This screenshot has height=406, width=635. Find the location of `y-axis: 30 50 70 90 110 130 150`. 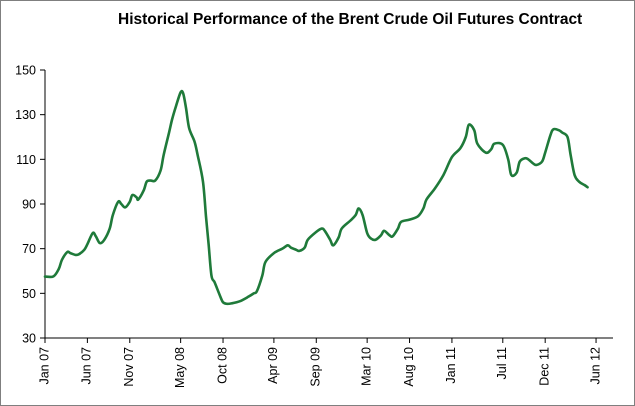

y-axis: 30 50 70 90 110 130 150 is located at coordinates (30, 205).